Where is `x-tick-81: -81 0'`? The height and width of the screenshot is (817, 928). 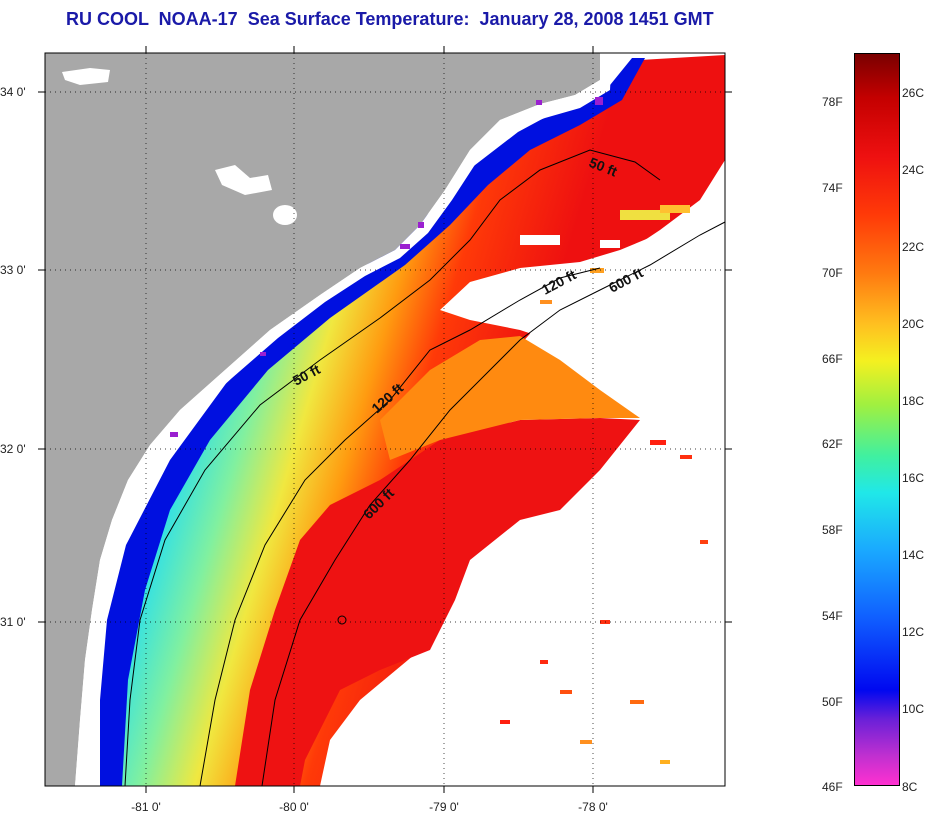
x-tick-81: -81 0' is located at coordinates (146, 807).